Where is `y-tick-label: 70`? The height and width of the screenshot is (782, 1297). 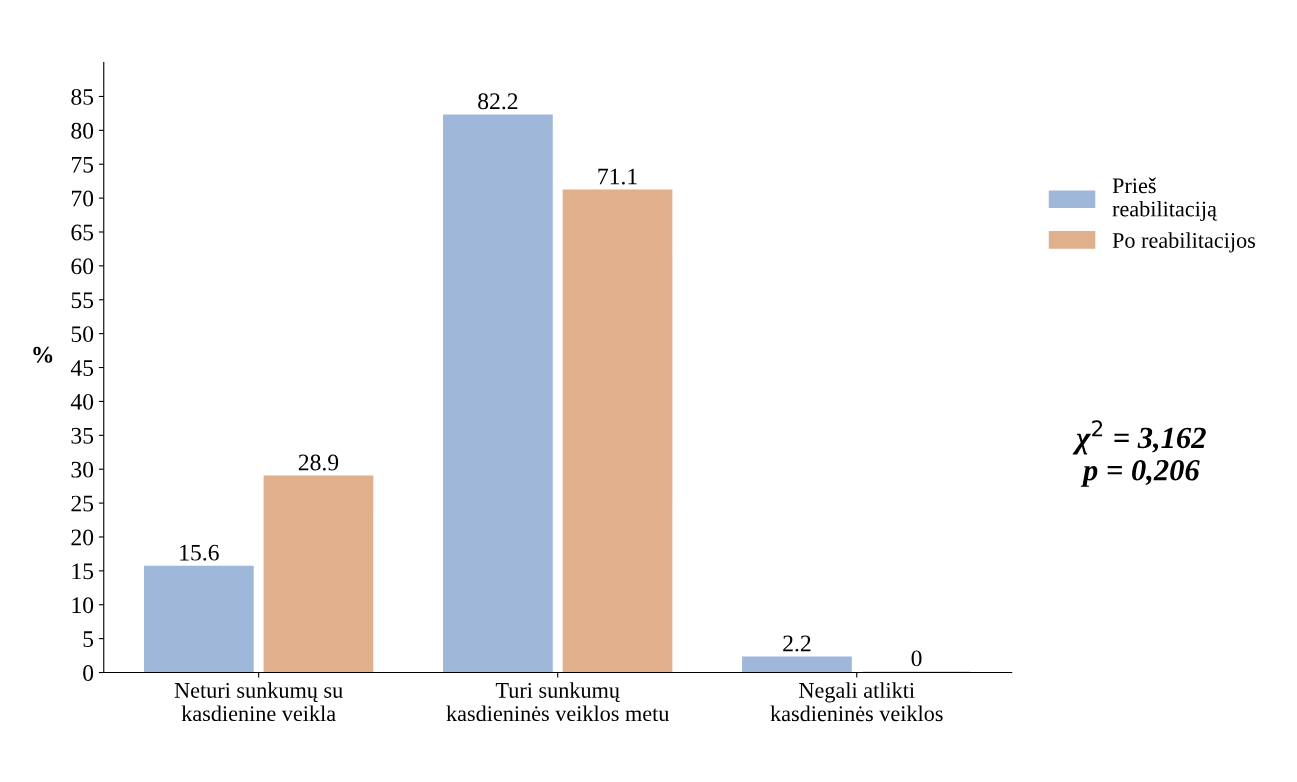
y-tick-label: 70 is located at coordinates (82, 198).